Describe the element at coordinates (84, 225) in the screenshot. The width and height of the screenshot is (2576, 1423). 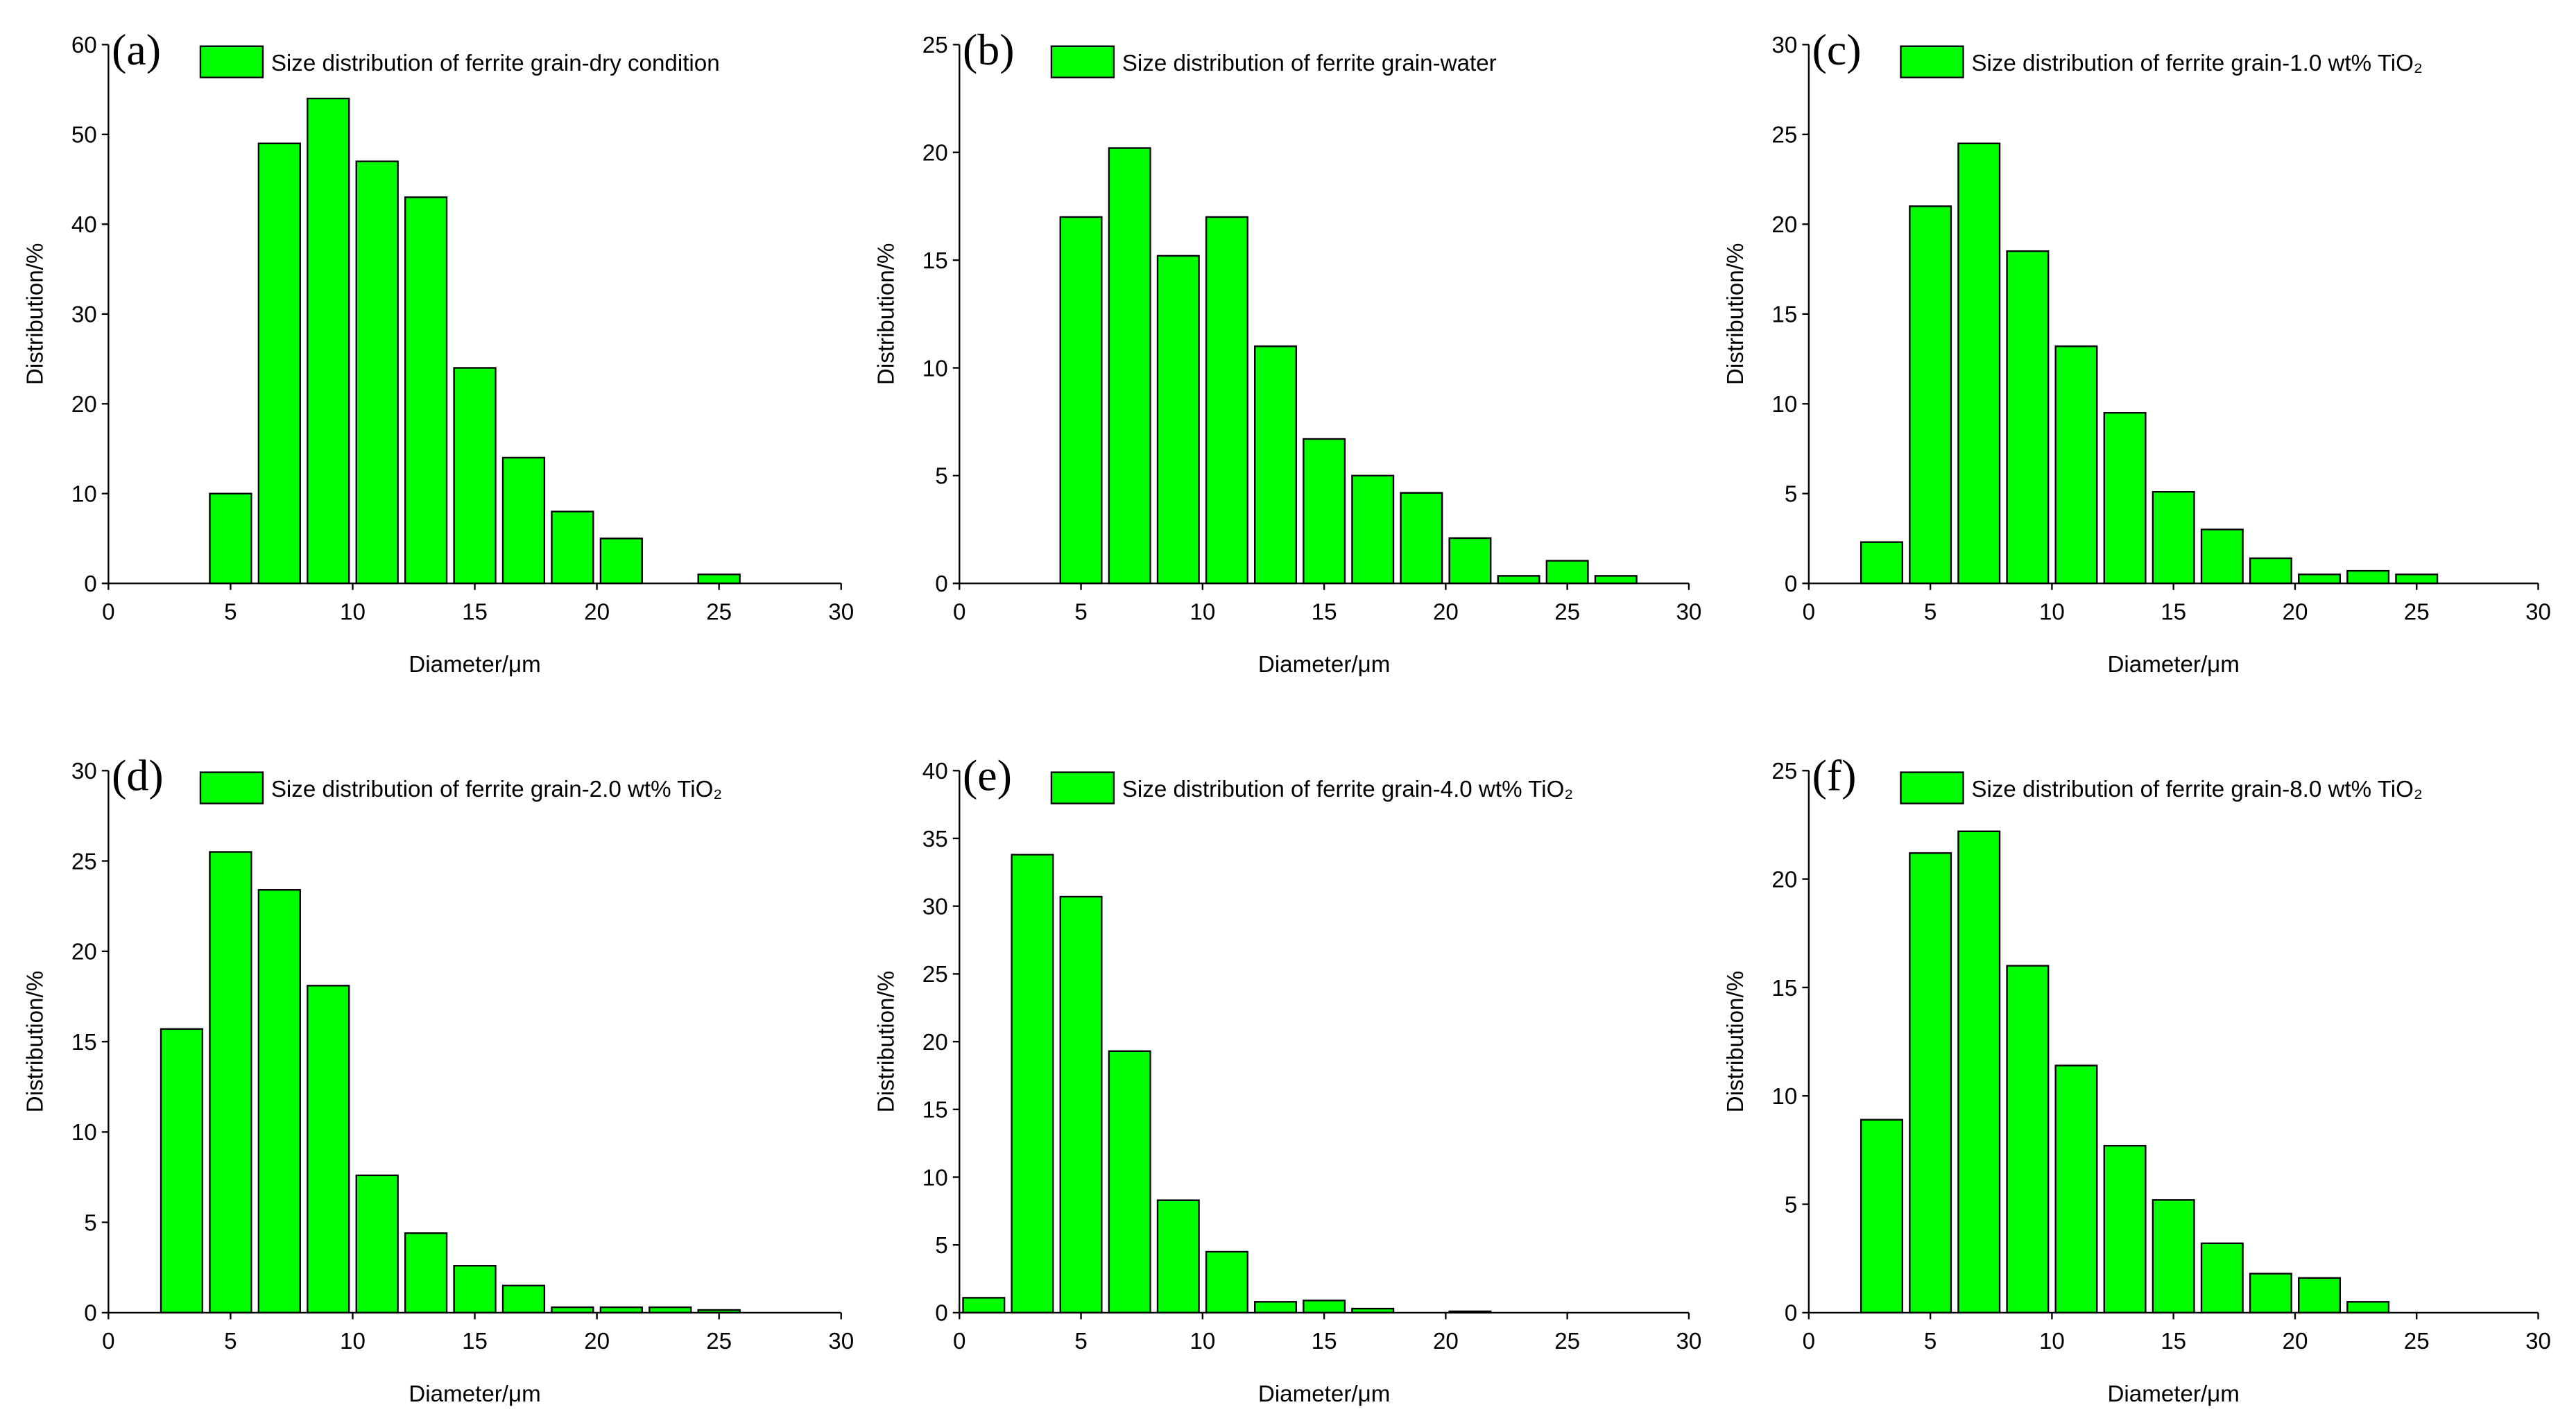
I see `y-tick-label: 40` at that location.